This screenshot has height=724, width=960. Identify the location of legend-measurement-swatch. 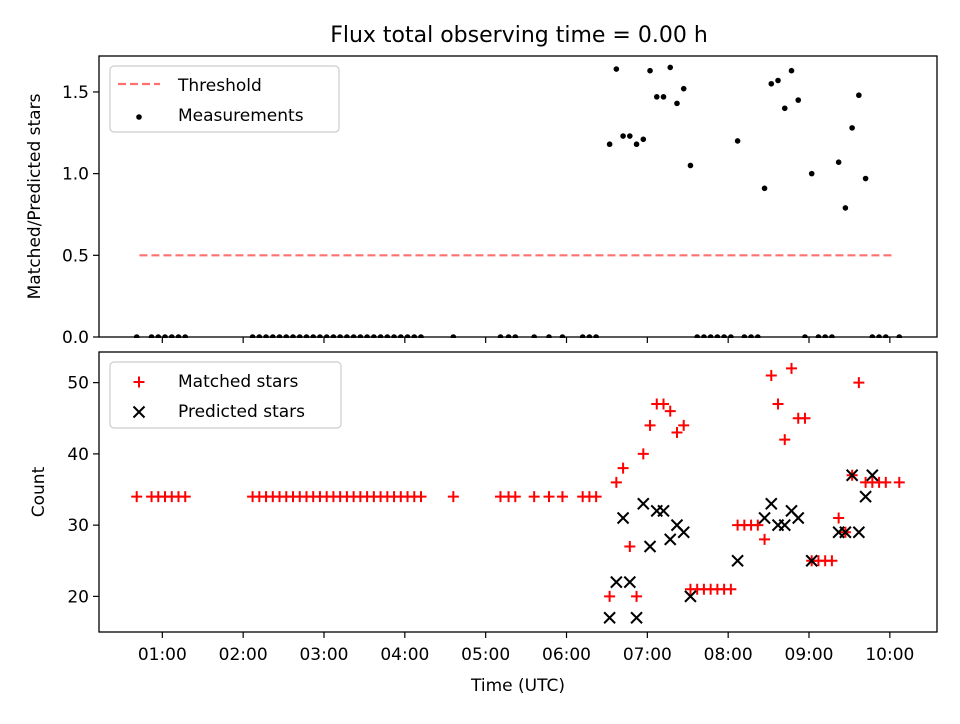
(139, 117).